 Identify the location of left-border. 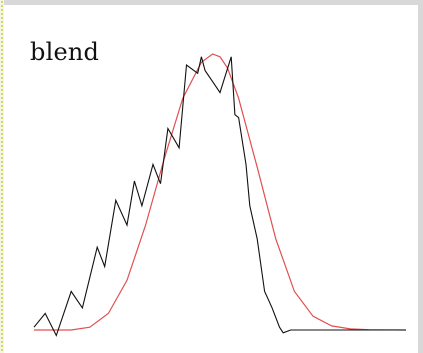
(2, 176).